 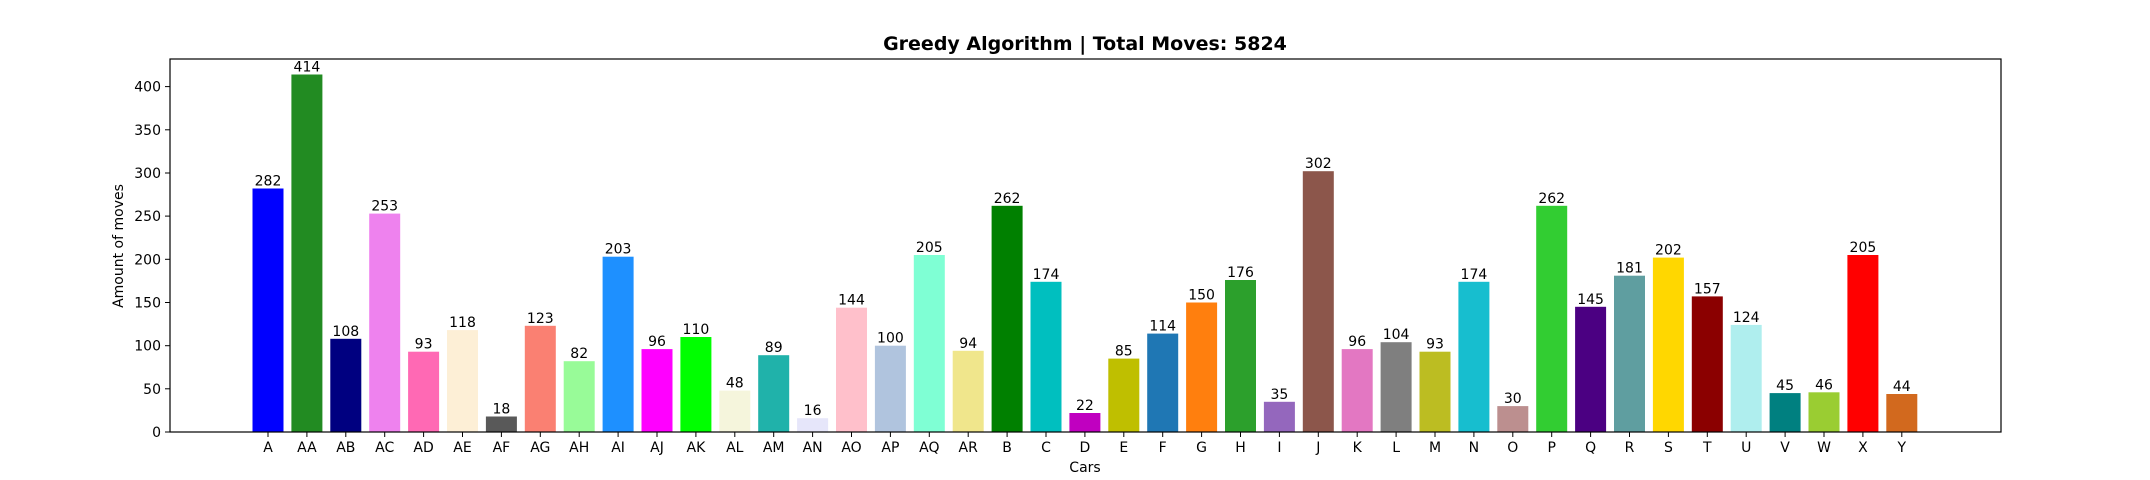 What do you see at coordinates (384, 207) in the screenshot?
I see `data-label-AC: 253` at bounding box center [384, 207].